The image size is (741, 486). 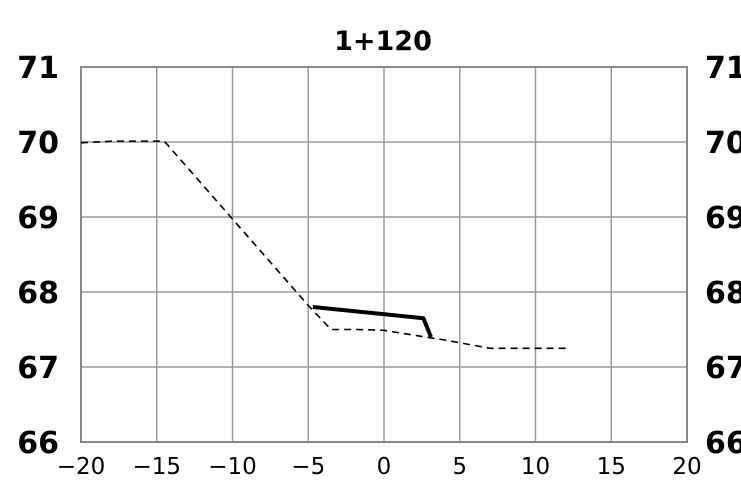 What do you see at coordinates (383, 41) in the screenshot?
I see `chart-title: 1+120` at bounding box center [383, 41].